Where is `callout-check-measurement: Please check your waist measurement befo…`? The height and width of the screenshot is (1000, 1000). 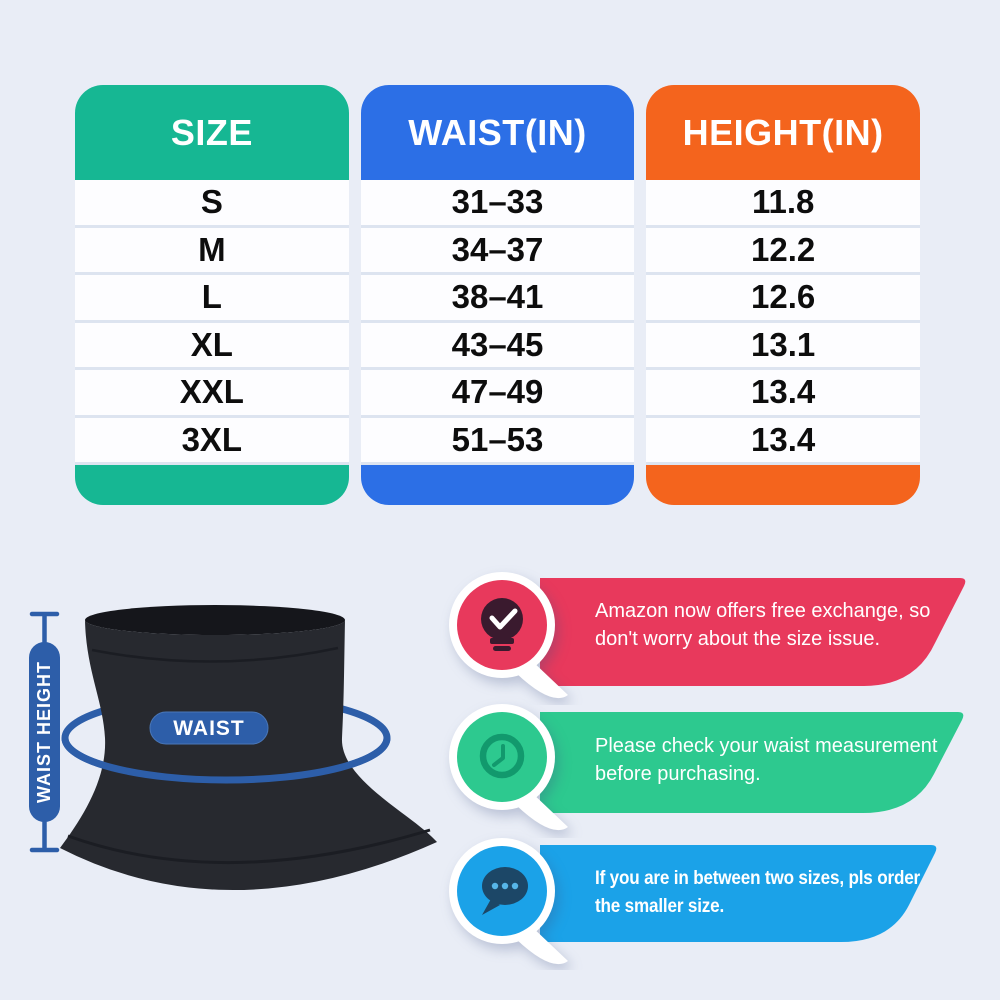 callout-check-measurement: Please check your waist measurement befo… is located at coordinates (715, 763).